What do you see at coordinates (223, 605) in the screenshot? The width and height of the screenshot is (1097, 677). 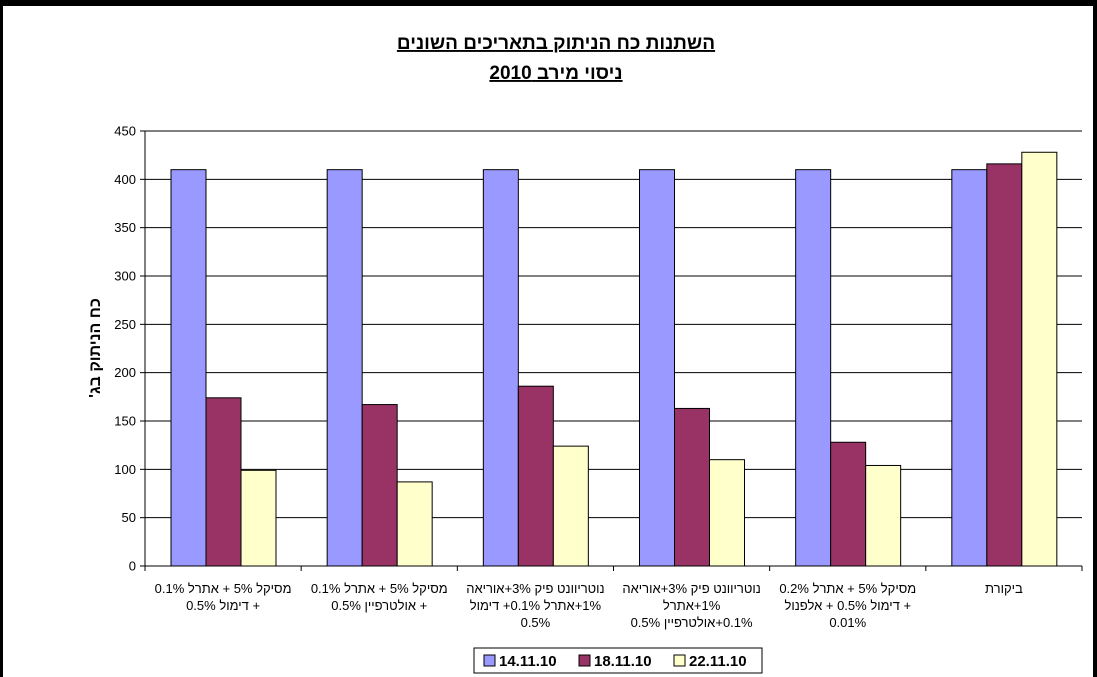 I see `x-category-label: + דימול 0.5%` at bounding box center [223, 605].